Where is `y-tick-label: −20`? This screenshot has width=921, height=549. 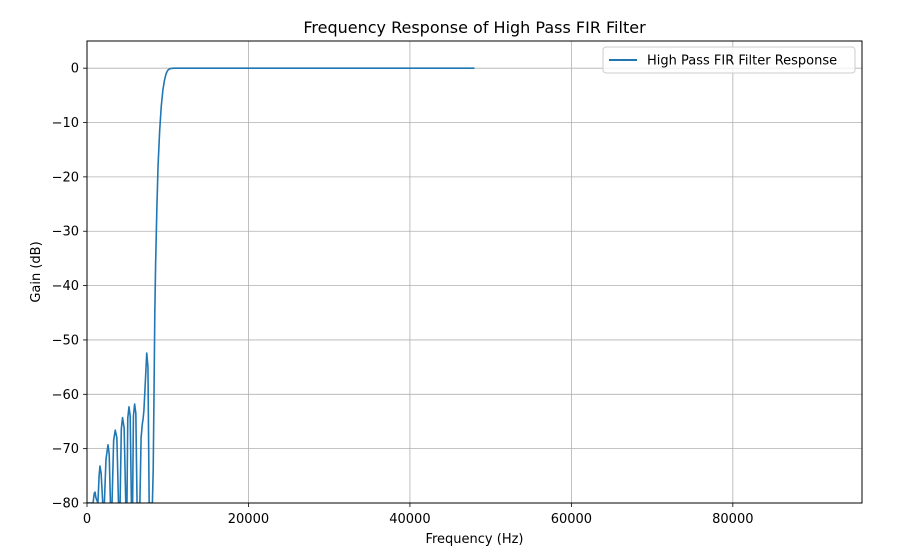
y-tick-label: −20 is located at coordinates (65, 177).